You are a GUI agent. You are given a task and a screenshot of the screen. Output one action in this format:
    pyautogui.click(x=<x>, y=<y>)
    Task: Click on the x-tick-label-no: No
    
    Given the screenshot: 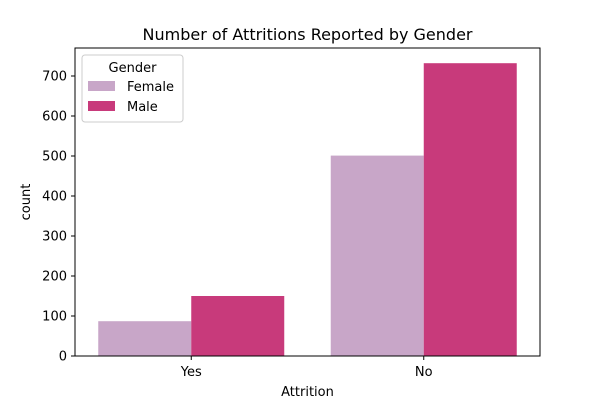 What is the action you would take?
    pyautogui.click(x=424, y=372)
    